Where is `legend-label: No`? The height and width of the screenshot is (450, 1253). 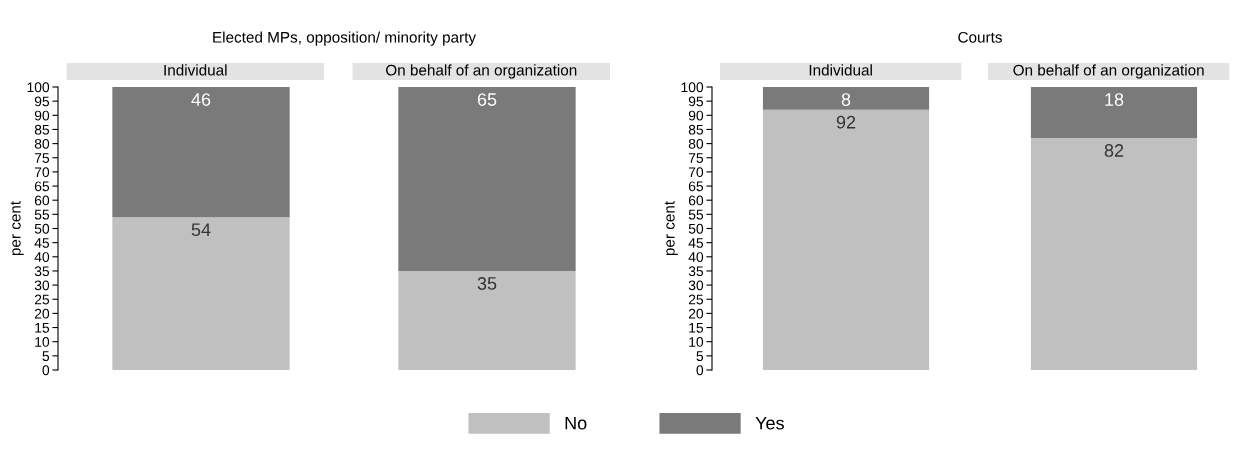
legend-label: No is located at coordinates (576, 423).